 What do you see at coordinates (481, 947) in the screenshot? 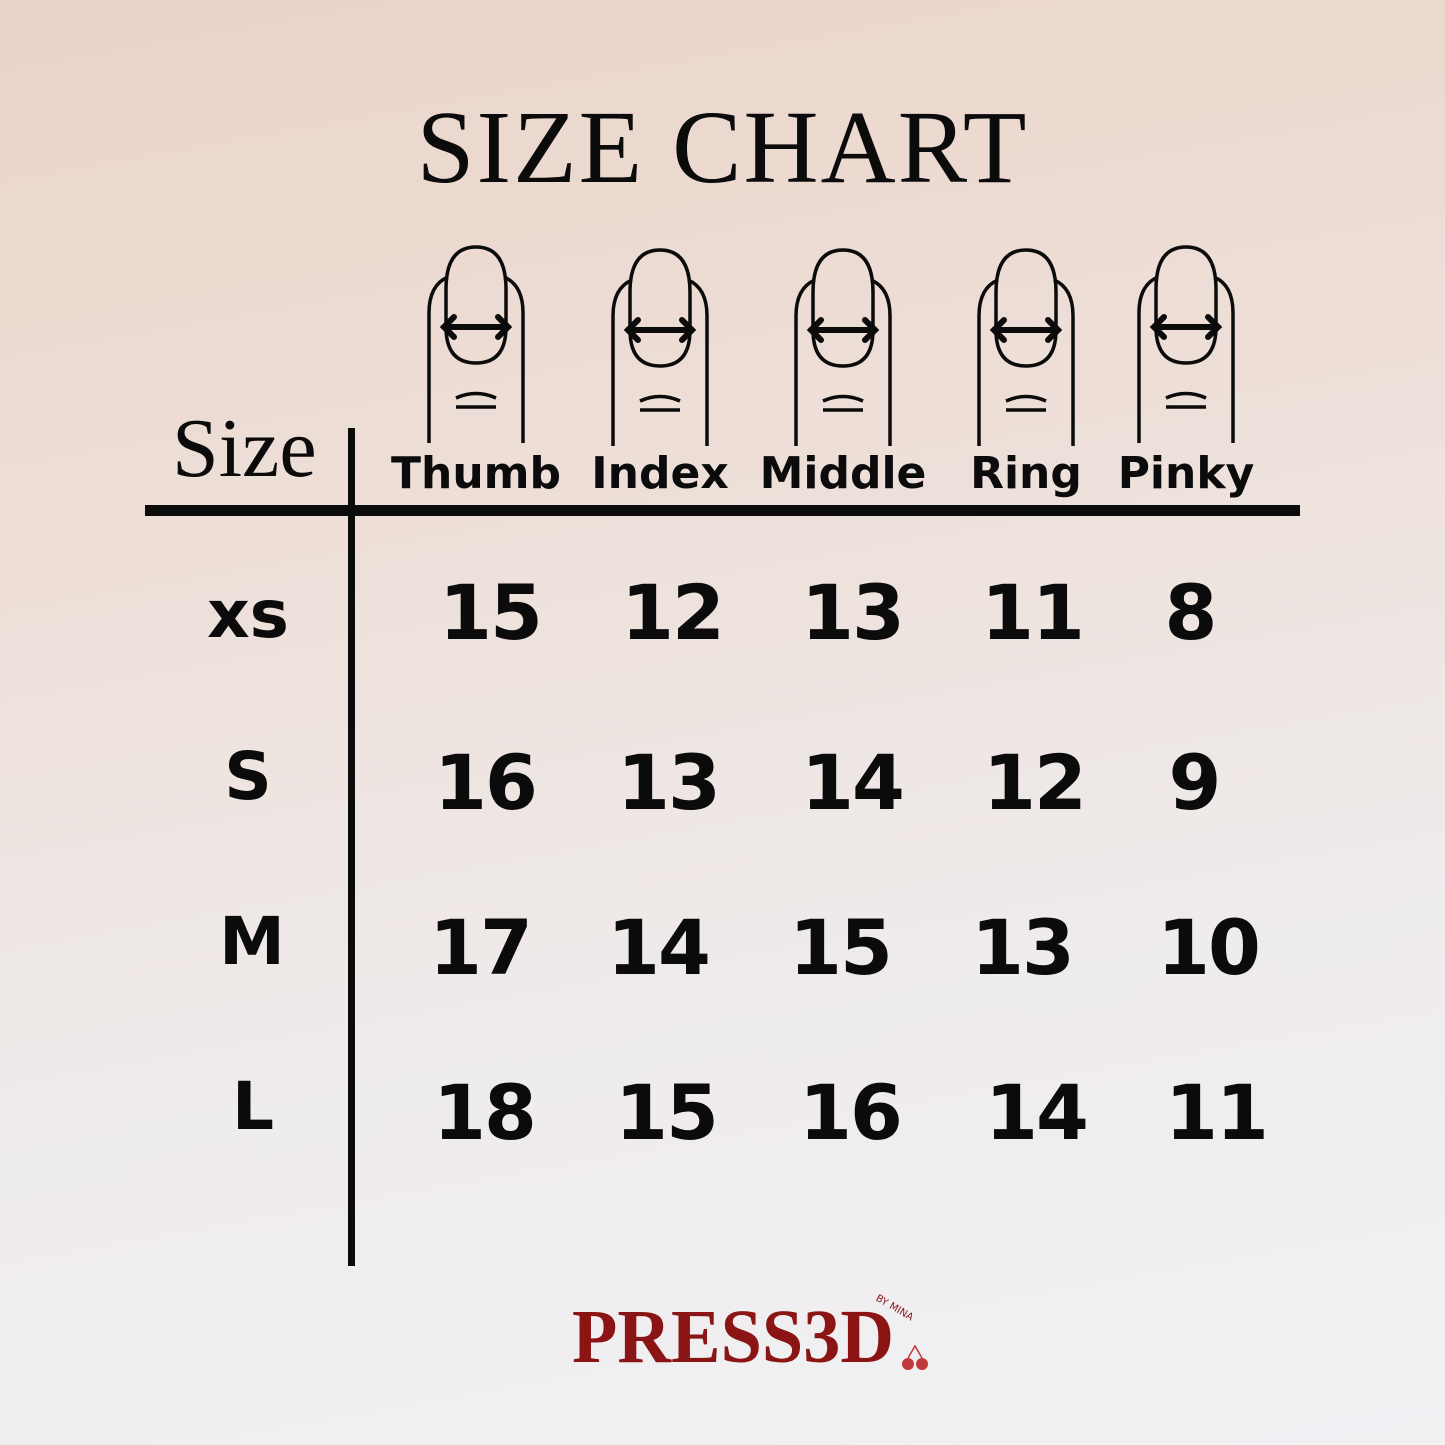
I see `table-cell: 17` at bounding box center [481, 947].